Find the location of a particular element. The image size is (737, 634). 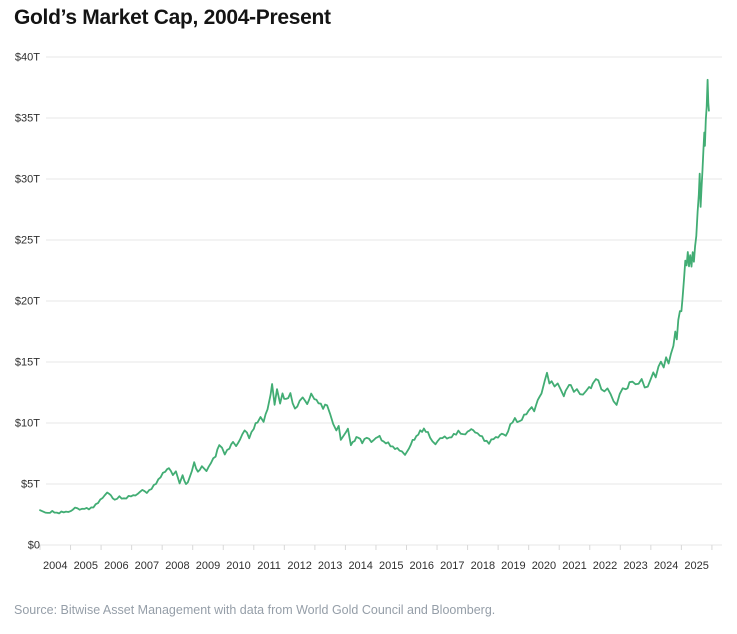

chart-title: Gold’s Market Cap, 2004-Present is located at coordinates (172, 17).